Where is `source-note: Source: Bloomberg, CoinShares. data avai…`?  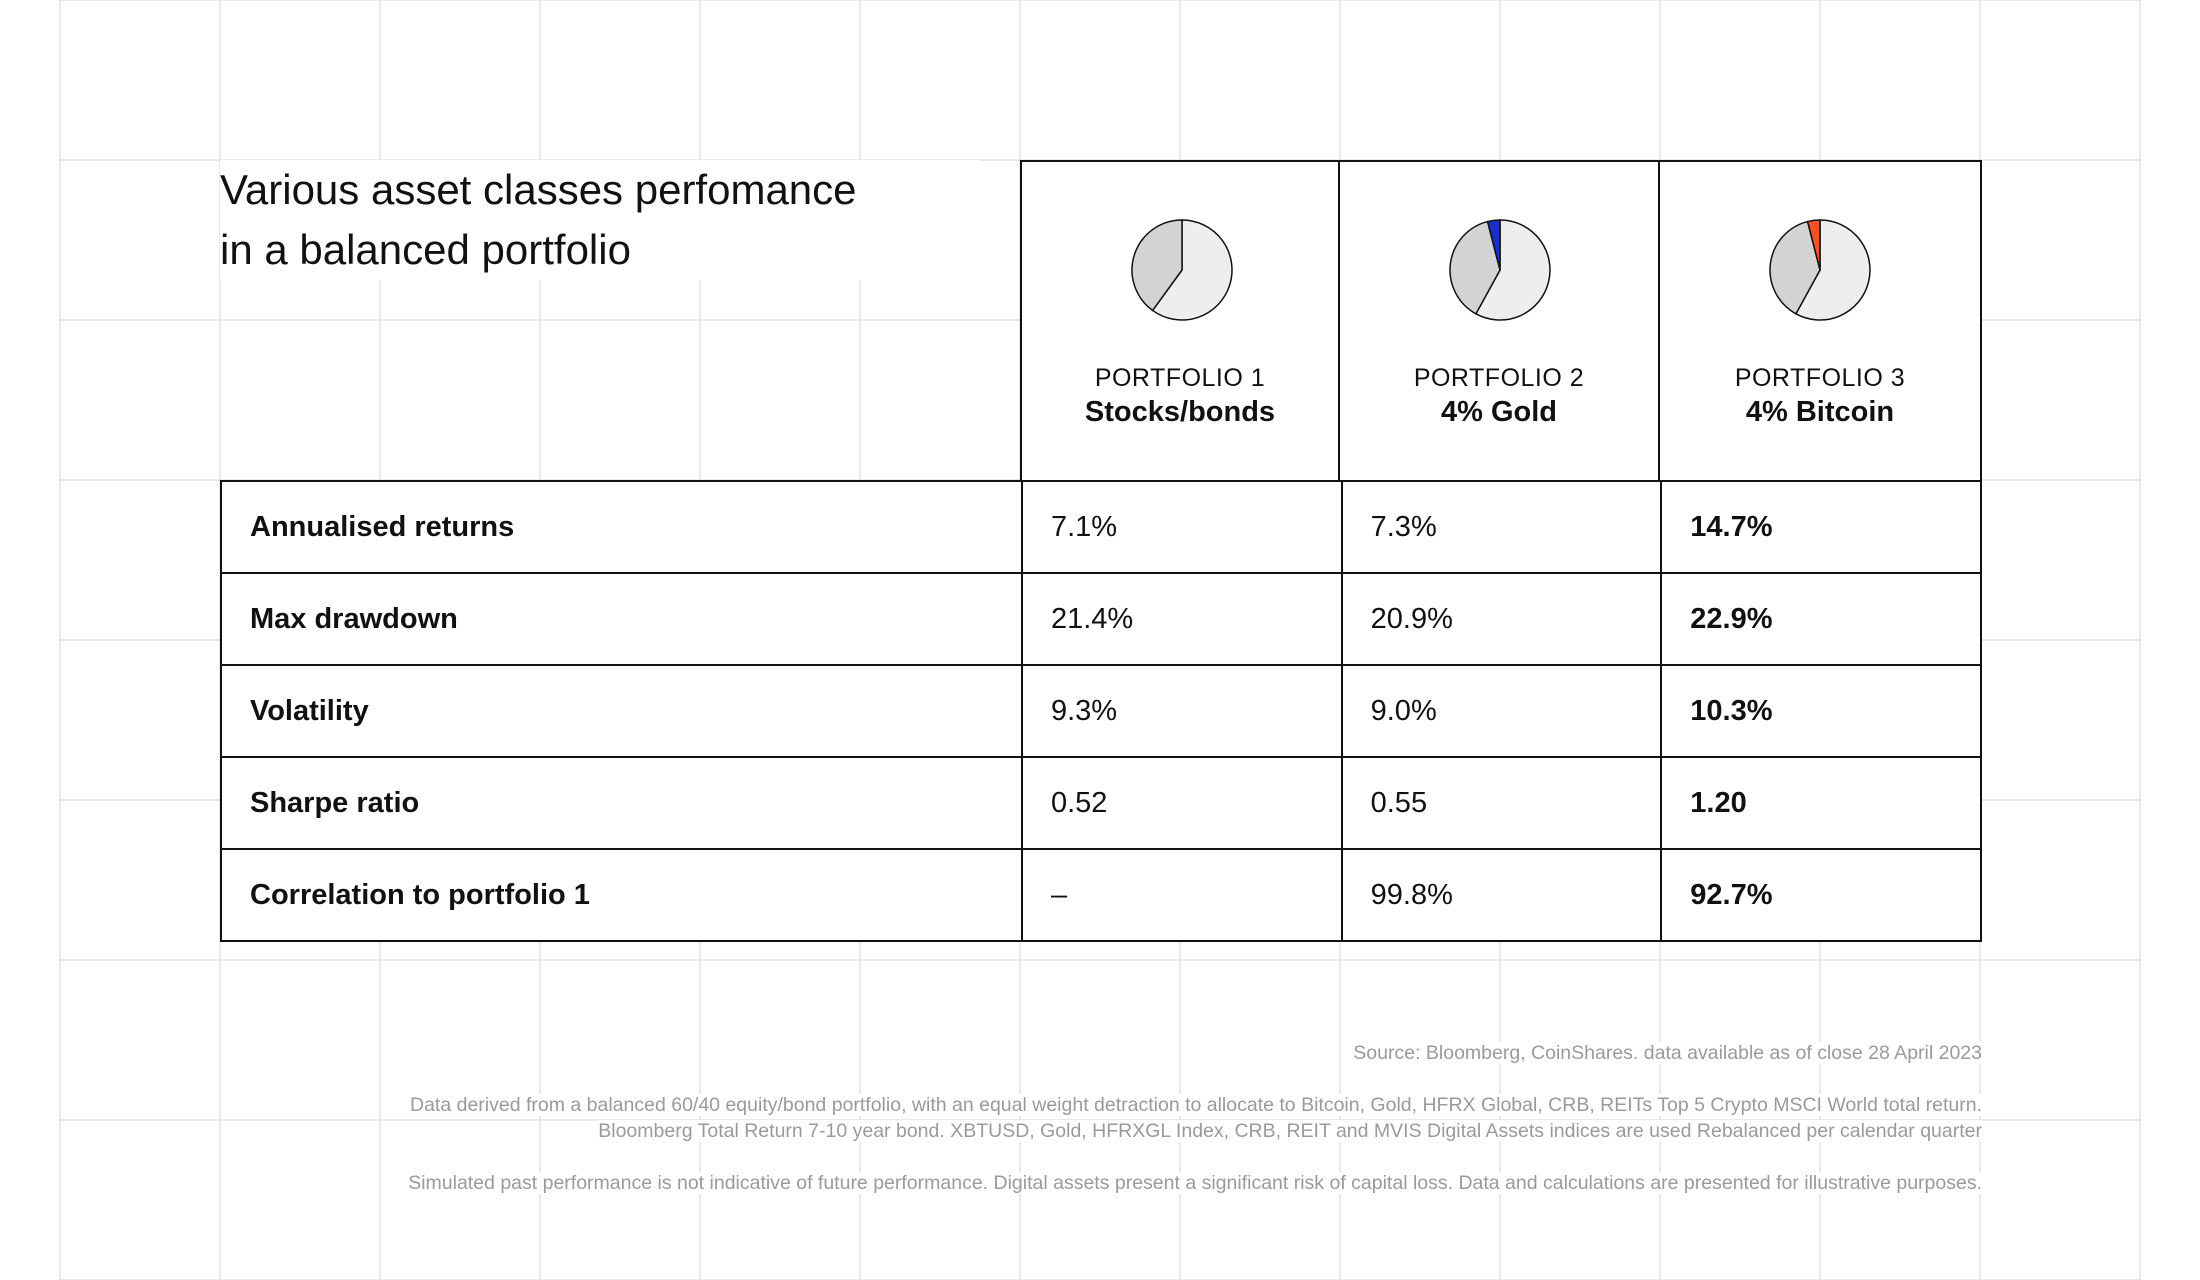
source-note: Source: Bloomberg, CoinShares. data avai… is located at coordinates (1116, 1053).